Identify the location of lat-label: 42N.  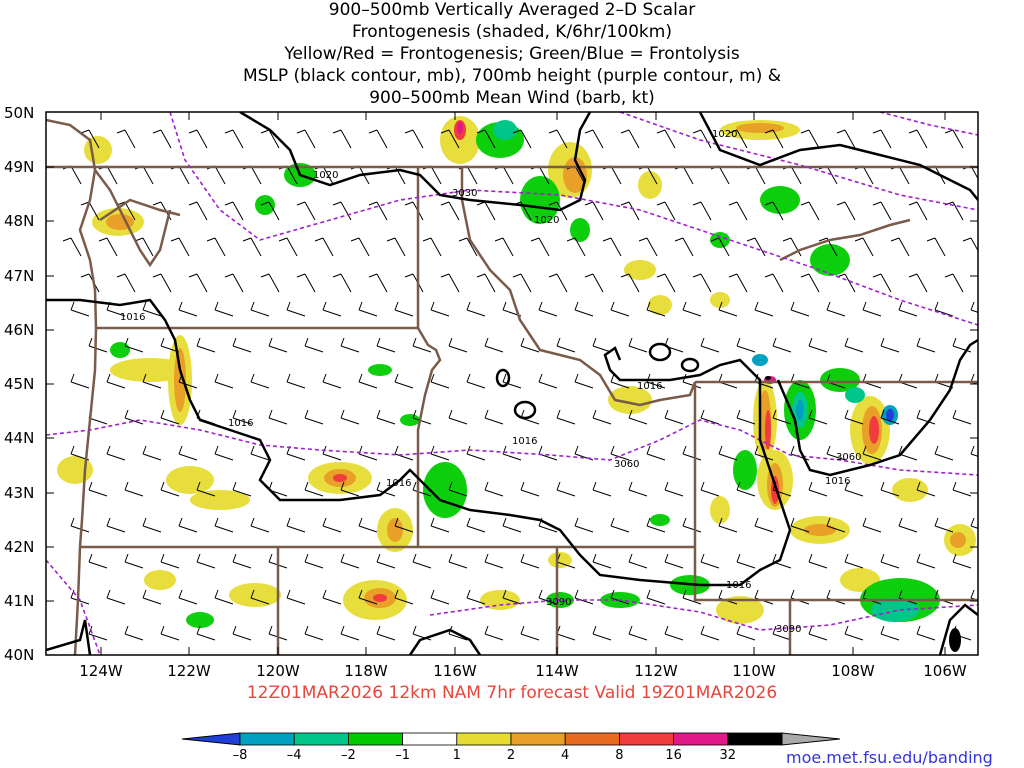
(19, 547).